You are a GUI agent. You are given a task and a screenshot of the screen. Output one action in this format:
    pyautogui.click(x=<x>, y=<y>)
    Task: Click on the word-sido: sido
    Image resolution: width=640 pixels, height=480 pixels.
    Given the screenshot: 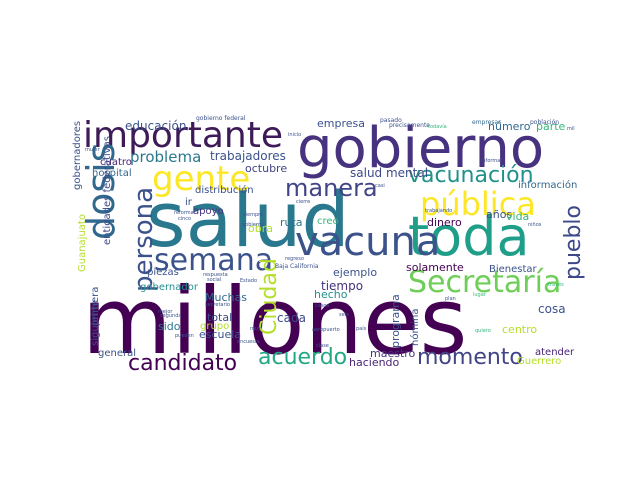 What is the action you would take?
    pyautogui.click(x=169, y=326)
    